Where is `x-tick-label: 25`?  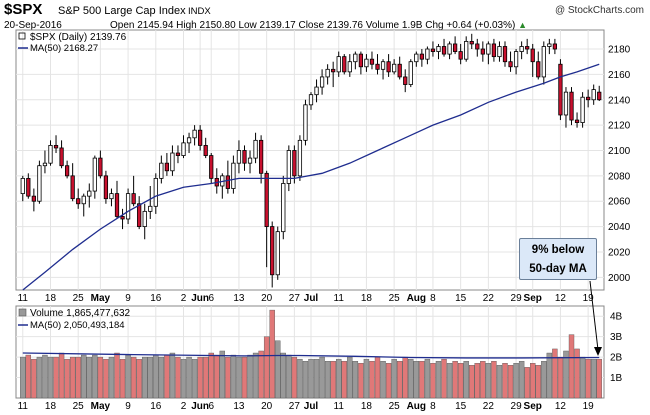 x-tick-label: 25 is located at coordinates (395, 298).